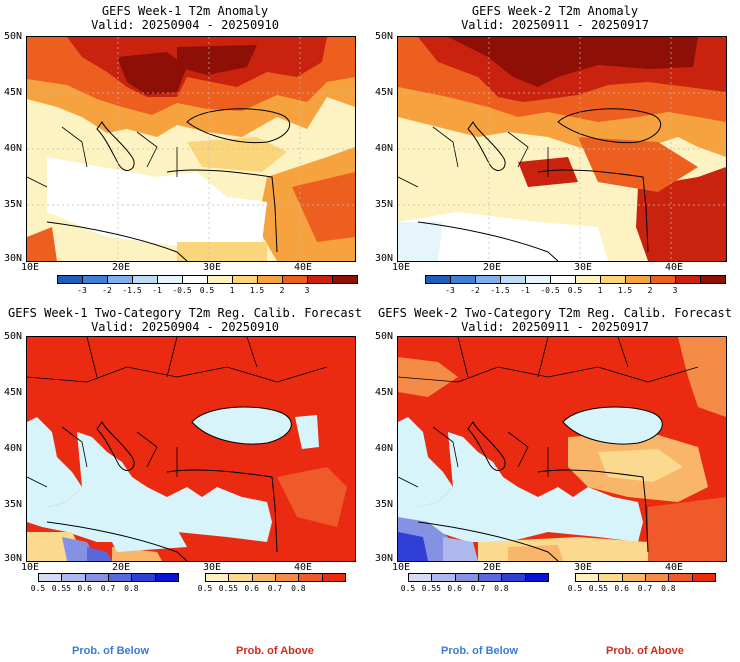  I want to click on colorbar-tick-label: 0.7, so click(478, 588).